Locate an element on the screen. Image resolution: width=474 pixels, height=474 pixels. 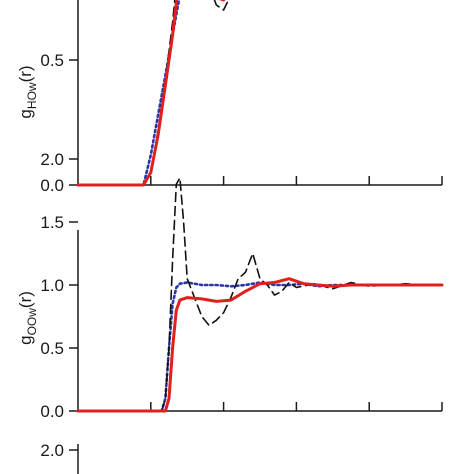
y-axis-title: gOOw(r) is located at coordinates (27, 318).